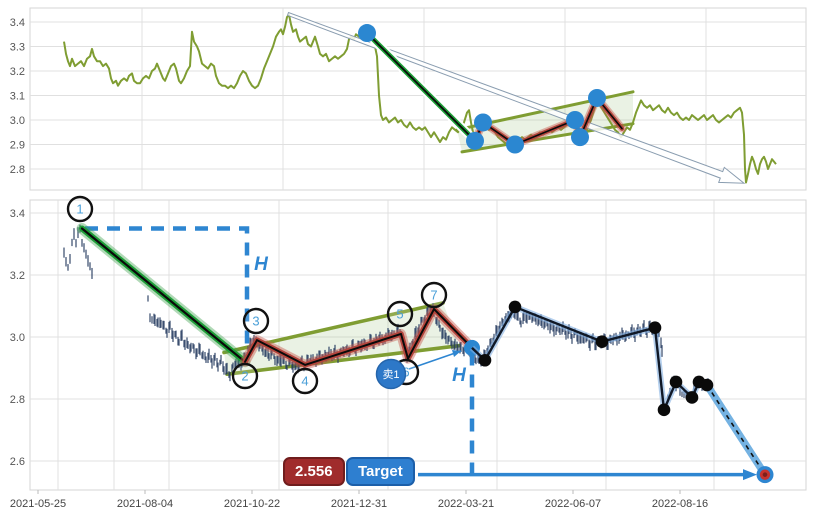 This screenshot has height=520, width=817. I want to click on wave-number-5: 5, so click(399, 314).